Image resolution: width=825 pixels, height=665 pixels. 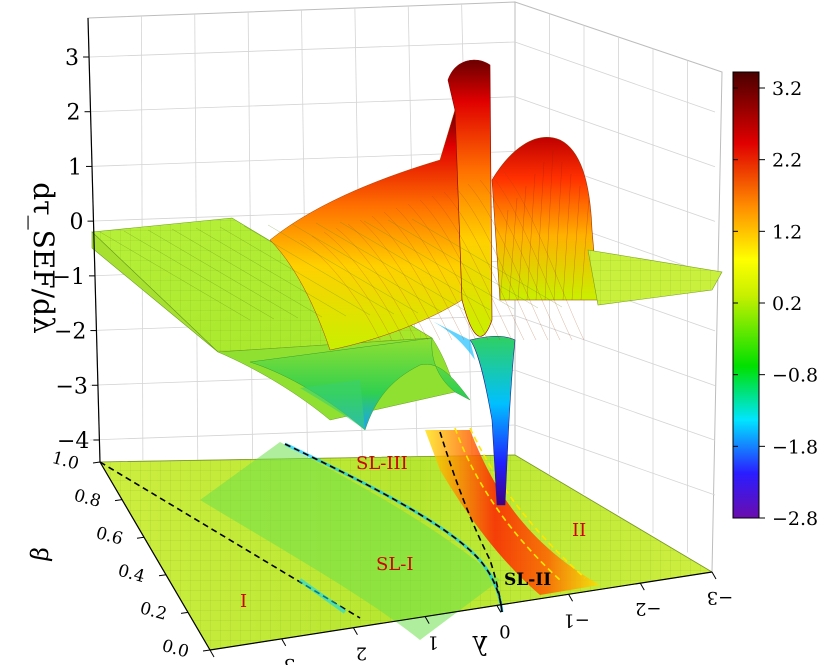 What do you see at coordinates (75, 167) in the screenshot?
I see `z-tick-label: 1` at bounding box center [75, 167].